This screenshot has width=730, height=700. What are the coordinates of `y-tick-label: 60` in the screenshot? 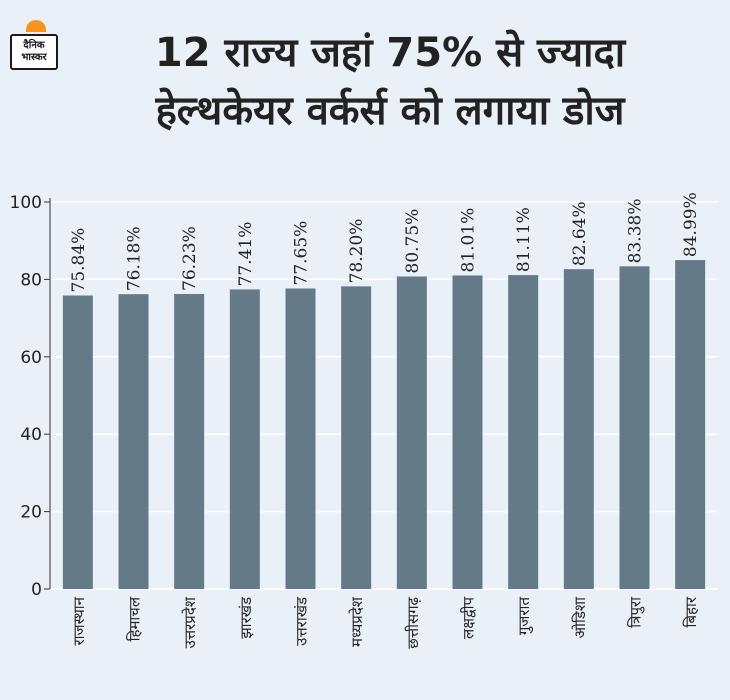 It's located at (31, 358).